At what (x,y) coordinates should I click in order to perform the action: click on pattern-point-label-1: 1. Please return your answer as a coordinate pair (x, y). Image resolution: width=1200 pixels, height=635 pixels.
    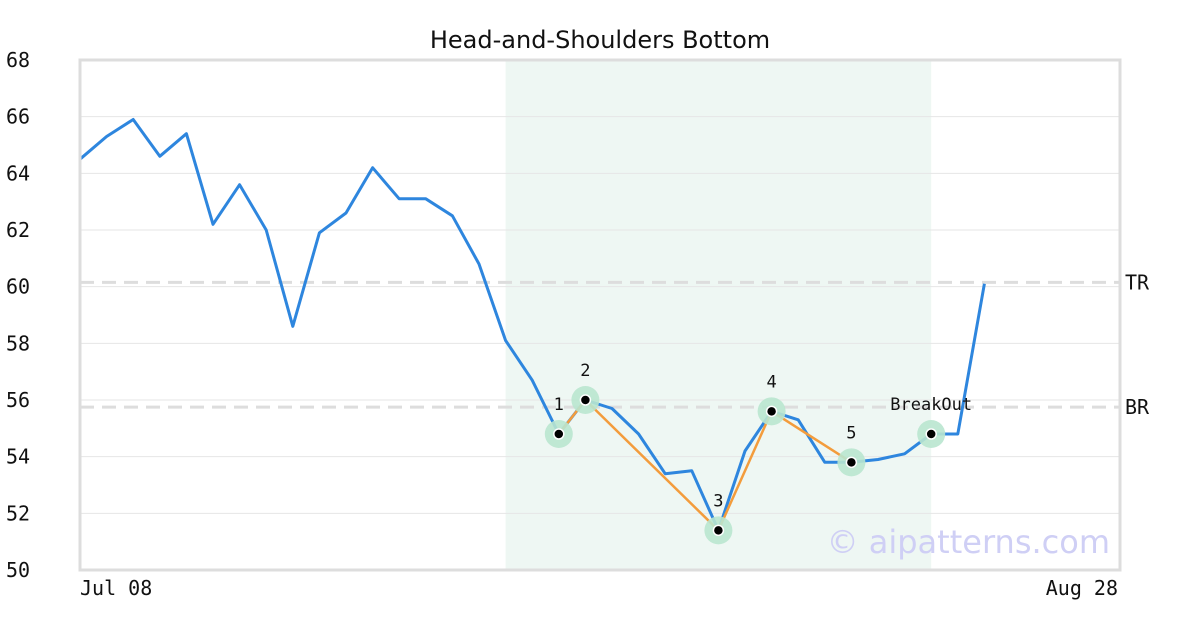
    Looking at the image, I should click on (559, 405).